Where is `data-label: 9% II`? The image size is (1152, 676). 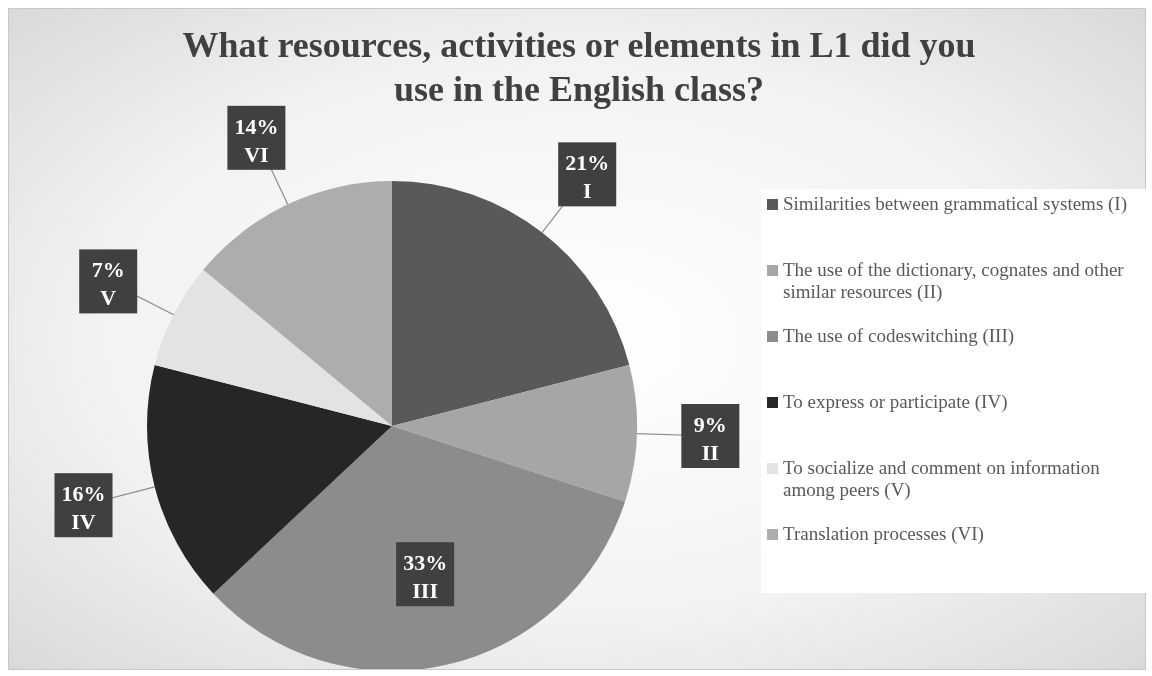 data-label: 9% II is located at coordinates (710, 438).